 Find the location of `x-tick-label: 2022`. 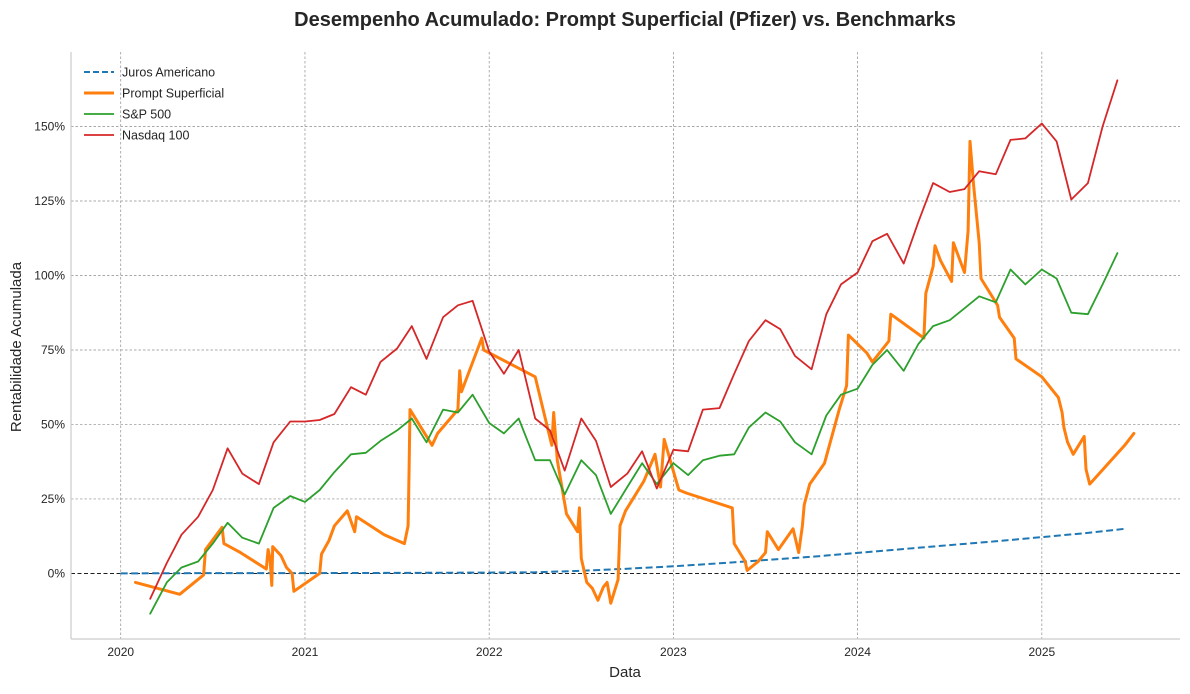

x-tick-label: 2022 is located at coordinates (489, 652).